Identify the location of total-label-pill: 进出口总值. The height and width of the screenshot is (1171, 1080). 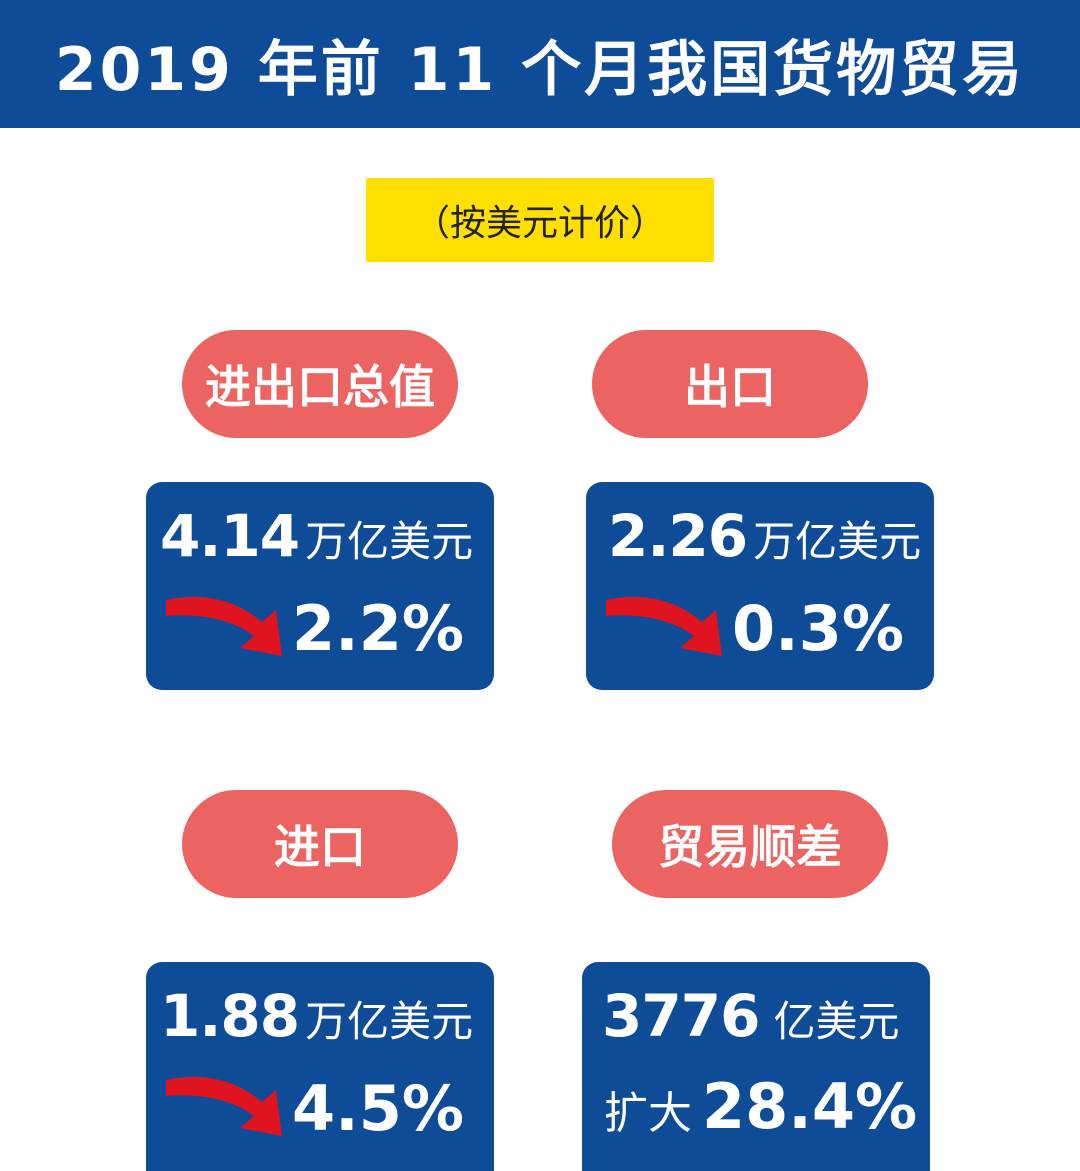
(320, 384).